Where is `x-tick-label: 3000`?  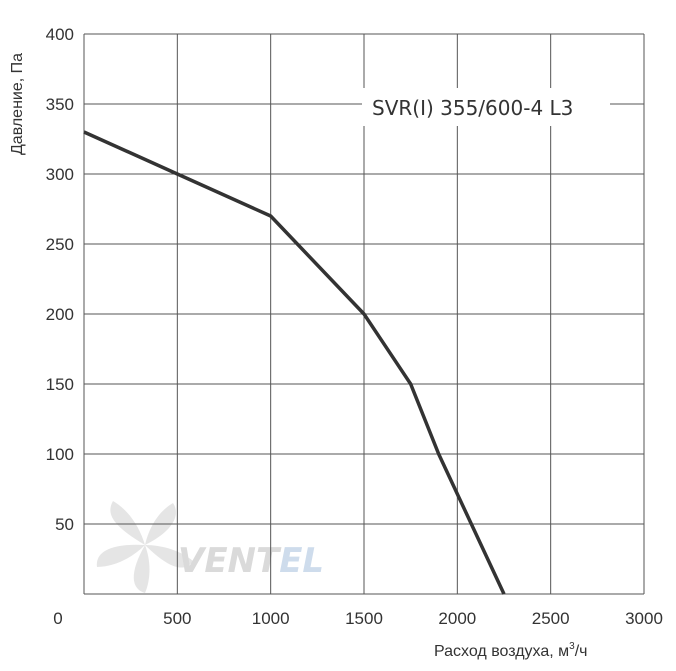
x-tick-label: 3000 is located at coordinates (644, 618).